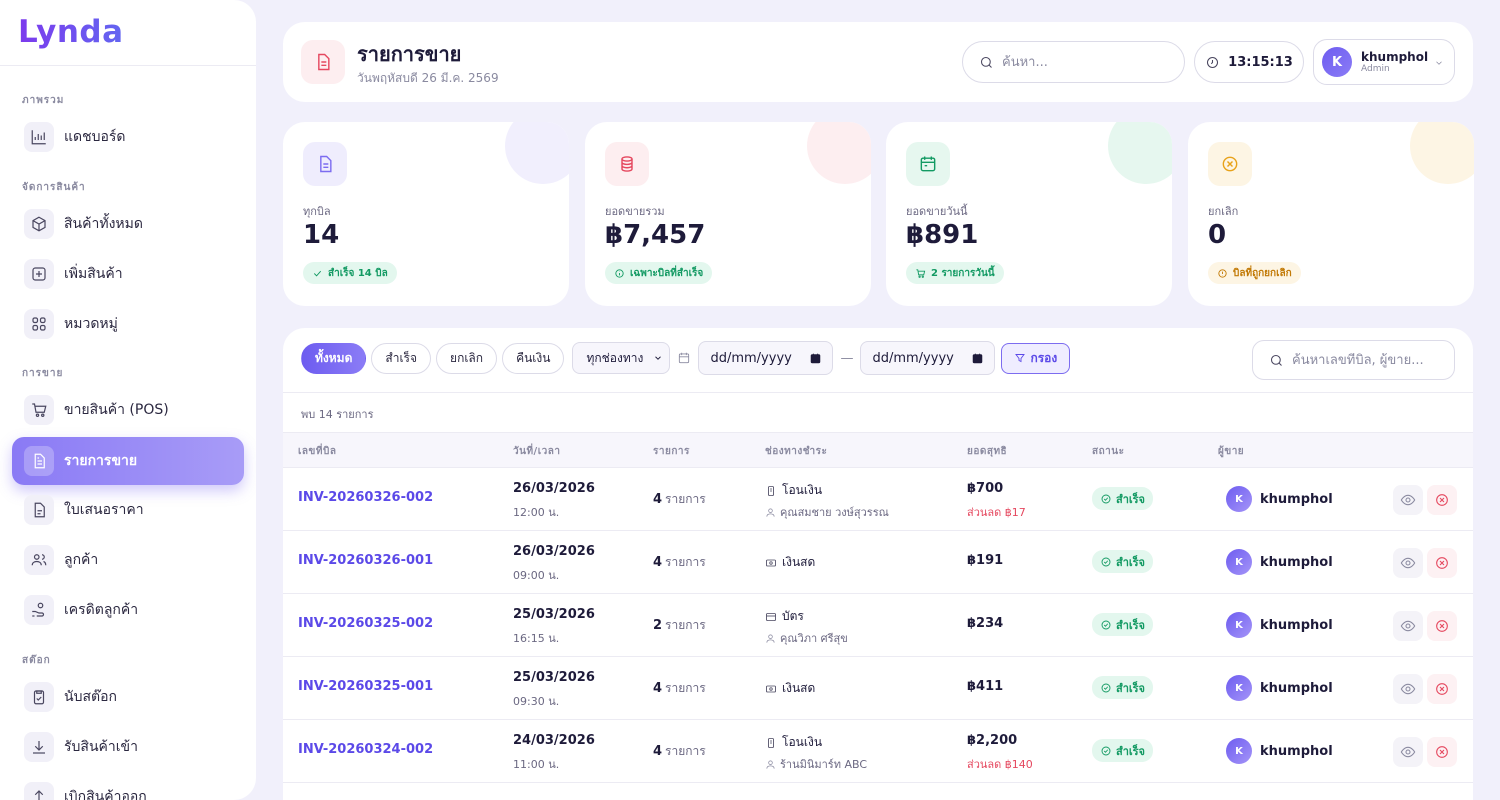  What do you see at coordinates (621, 358) in the screenshot?
I see `channel-select: ทุกช่องทาง` at bounding box center [621, 358].